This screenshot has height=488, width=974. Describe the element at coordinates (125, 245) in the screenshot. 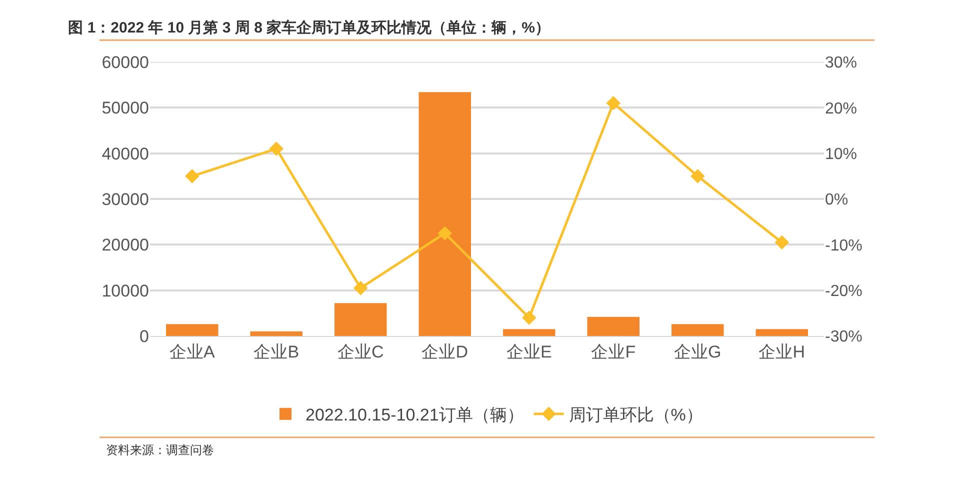

I see `y-tick-label: 20000` at that location.